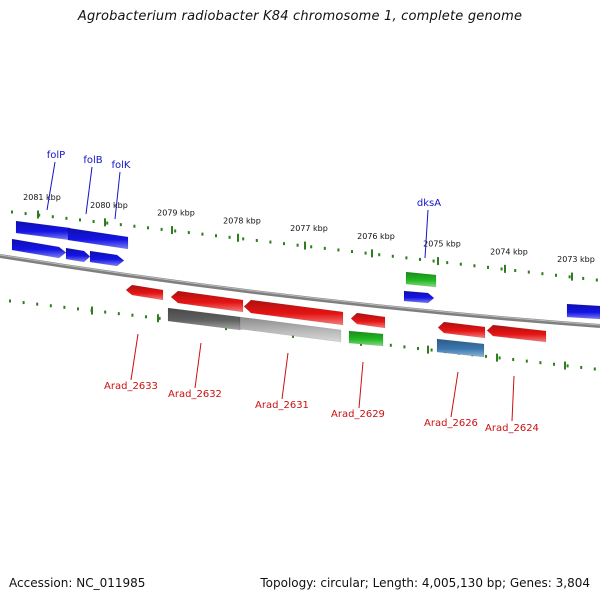 The width and height of the screenshot is (600, 600). What do you see at coordinates (576, 259) in the screenshot?
I see `kbp-label: 2073 kbp` at bounding box center [576, 259].